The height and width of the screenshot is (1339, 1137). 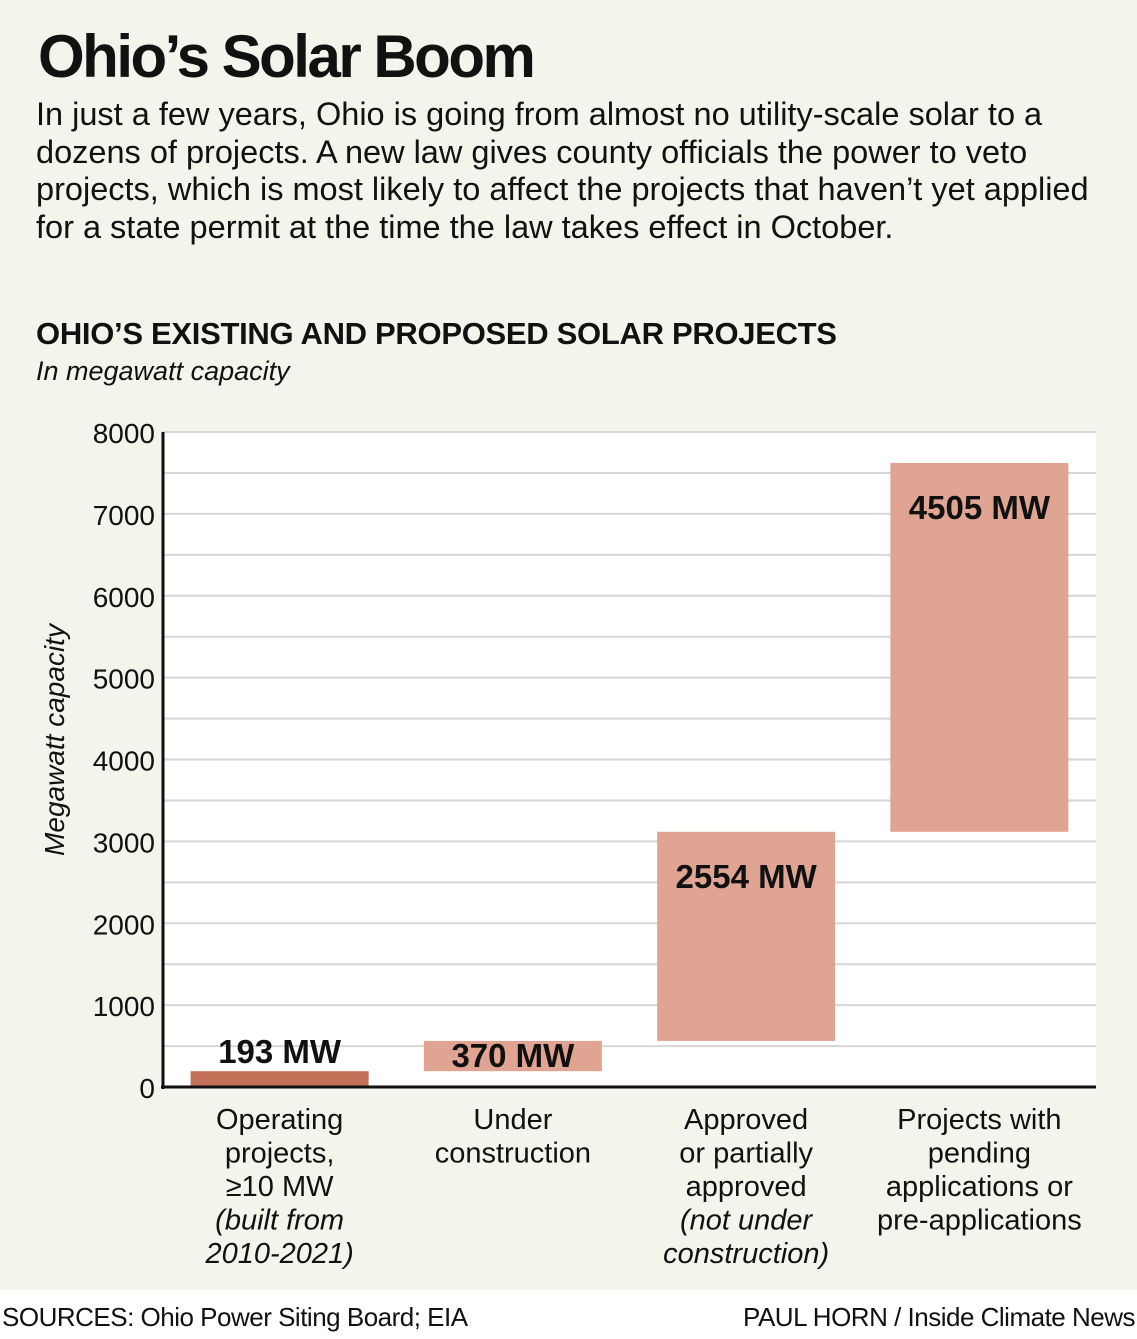 What do you see at coordinates (124, 924) in the screenshot?
I see `y-tick-label: 2000` at bounding box center [124, 924].